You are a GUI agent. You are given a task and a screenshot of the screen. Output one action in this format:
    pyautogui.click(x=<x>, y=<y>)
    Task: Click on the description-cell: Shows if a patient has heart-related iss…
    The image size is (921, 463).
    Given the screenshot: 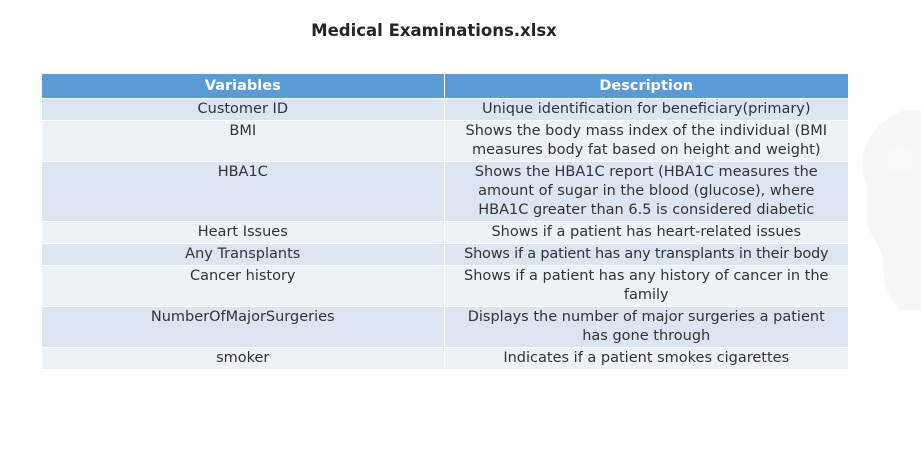 What is the action you would take?
    pyautogui.click(x=646, y=232)
    